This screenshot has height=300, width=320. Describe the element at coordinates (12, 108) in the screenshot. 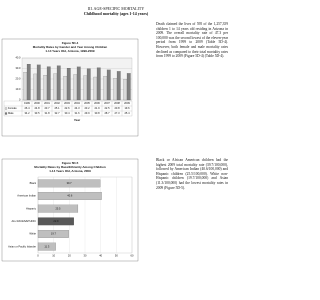

I see `legend-label: Female` at that location.